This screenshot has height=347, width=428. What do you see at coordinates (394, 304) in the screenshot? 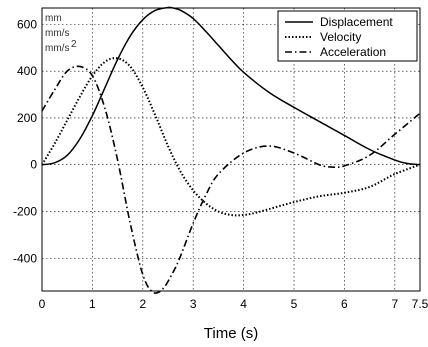
I see `x-tick-label: 7` at bounding box center [394, 304].